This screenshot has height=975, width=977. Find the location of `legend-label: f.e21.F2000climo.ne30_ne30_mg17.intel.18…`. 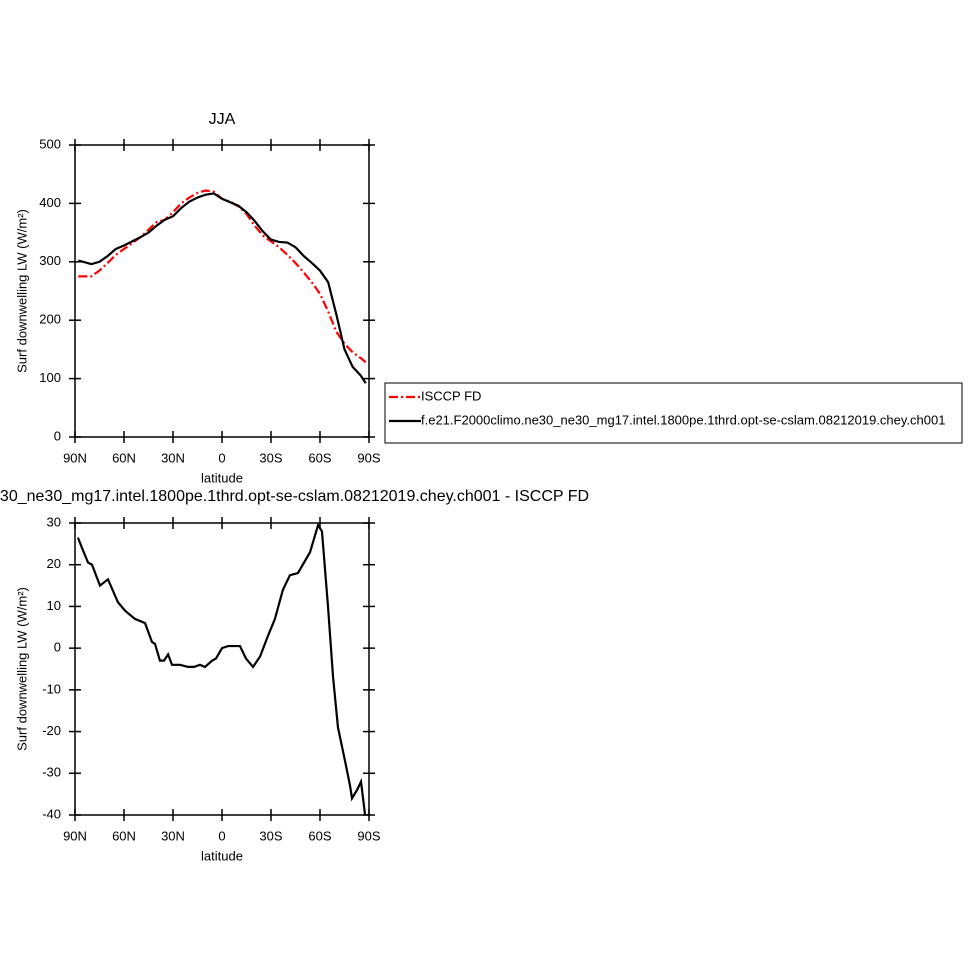

legend-label: f.e21.F2000climo.ne30_ne30_mg17.intel.18… is located at coordinates (683, 419).